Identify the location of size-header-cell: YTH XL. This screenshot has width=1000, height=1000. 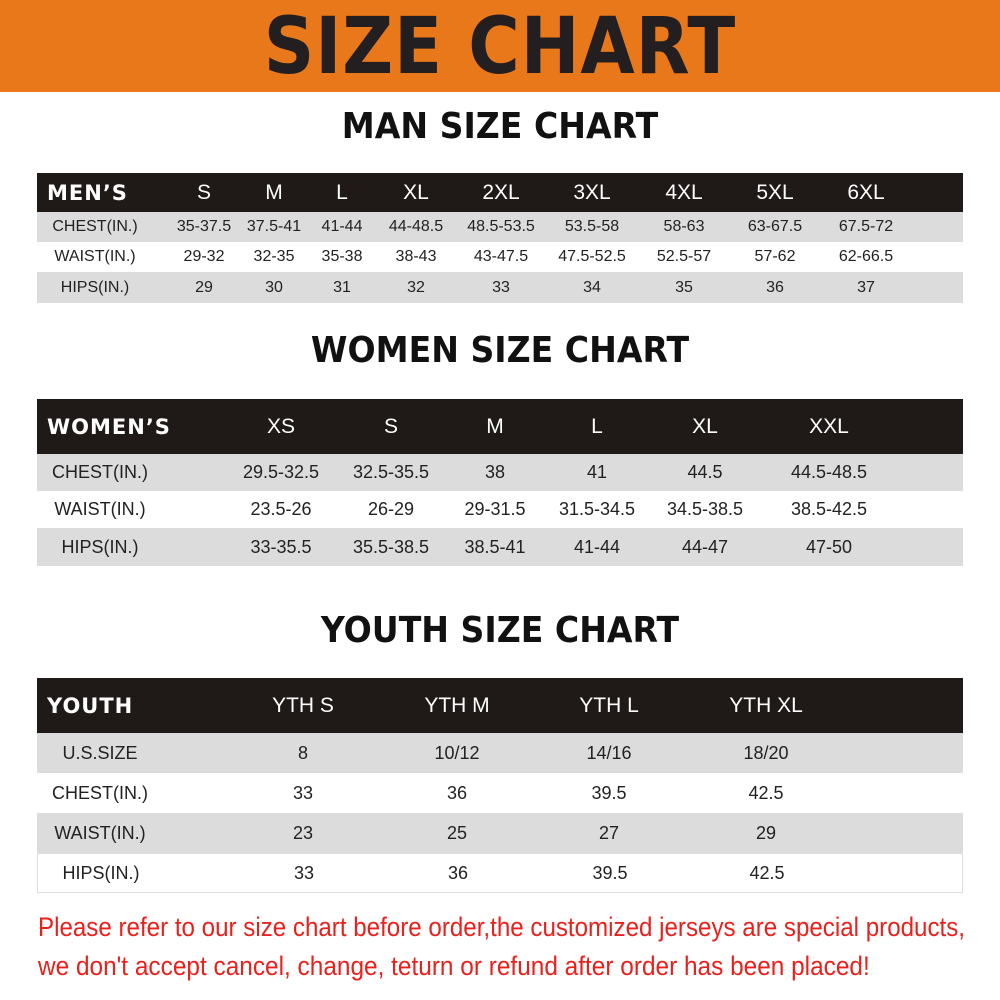
(766, 705).